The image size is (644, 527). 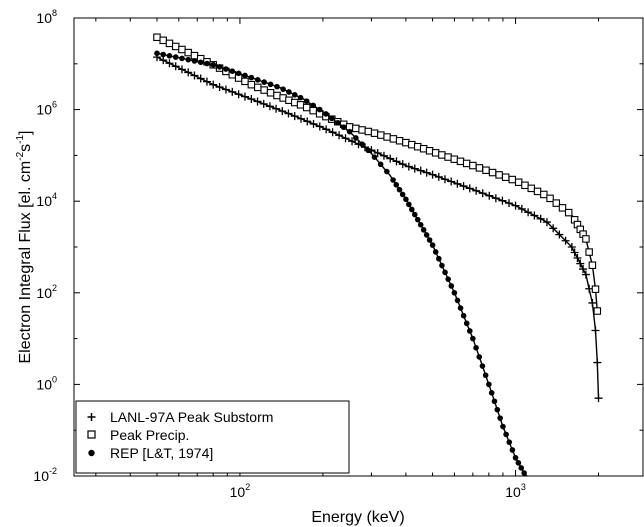 I want to click on y-tick-label: 10⁶, so click(x=46, y=109).